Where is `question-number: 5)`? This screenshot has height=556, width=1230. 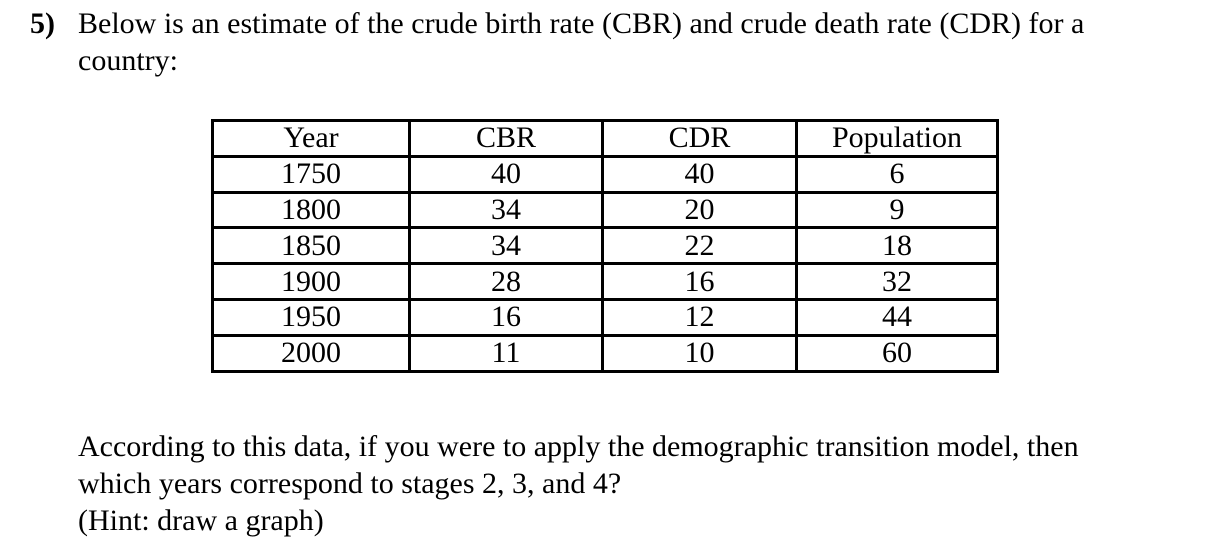
question-number: 5) is located at coordinates (42, 23).